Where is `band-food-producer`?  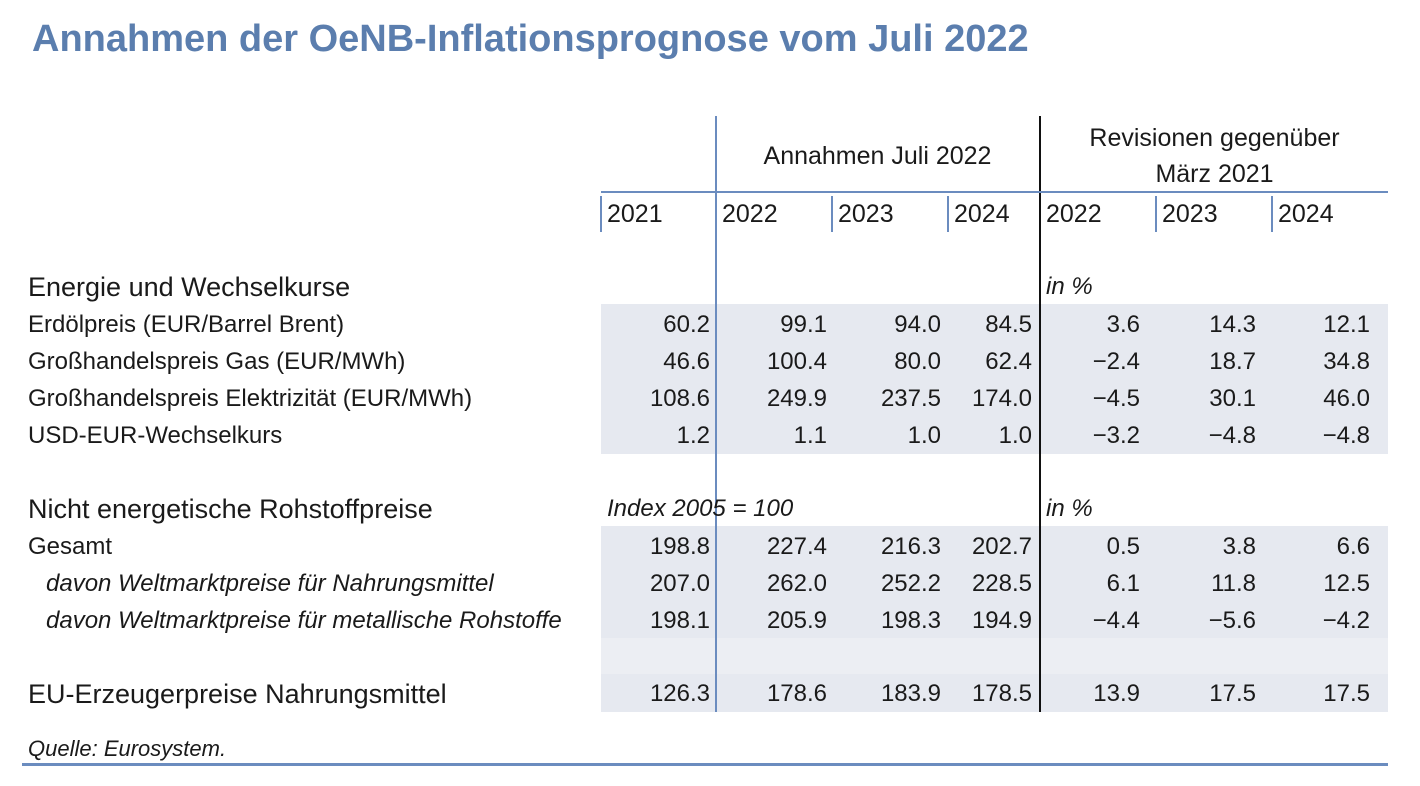 band-food-producer is located at coordinates (994, 693).